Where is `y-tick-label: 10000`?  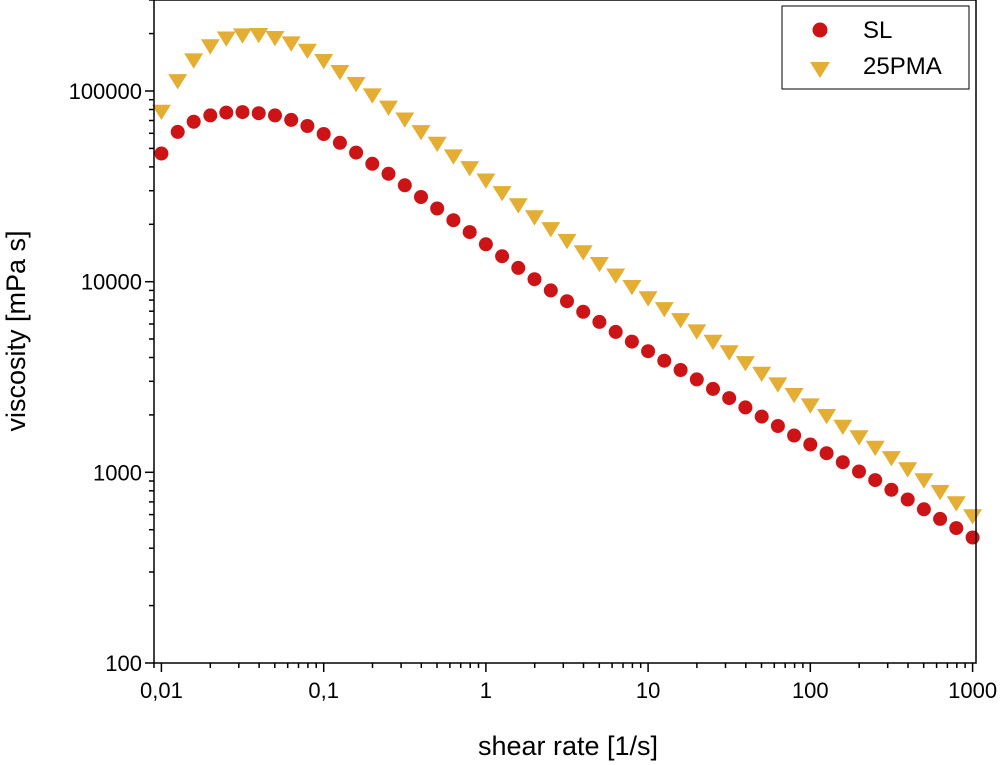 y-tick-label: 10000 is located at coordinates (111, 282).